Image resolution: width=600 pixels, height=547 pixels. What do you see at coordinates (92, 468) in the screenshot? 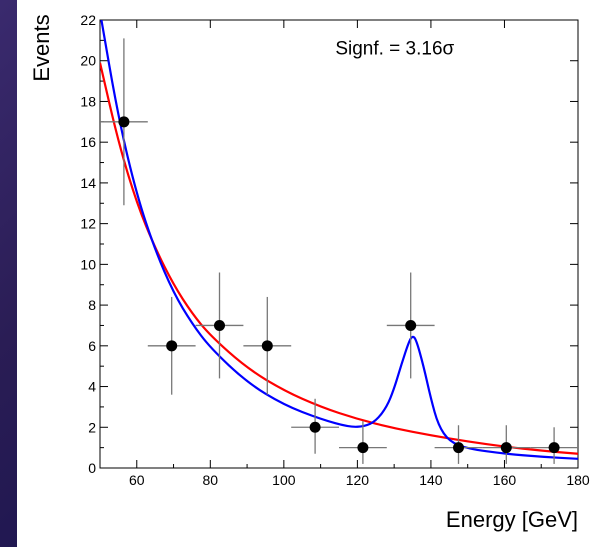
I see `y-tick-label: 0` at bounding box center [92, 468].